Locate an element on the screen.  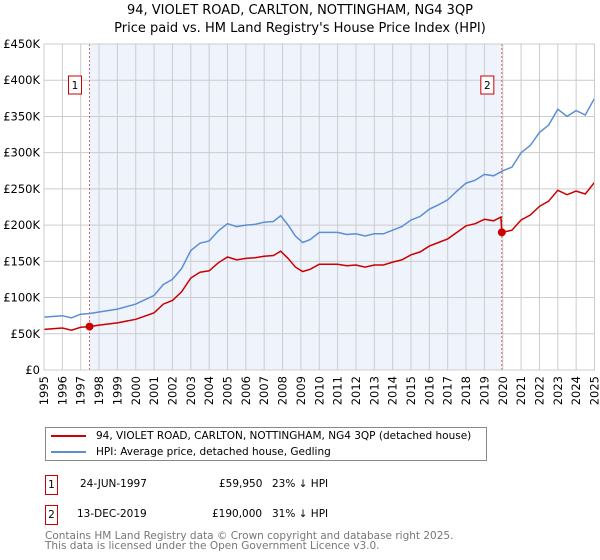
legend-swatch-blue is located at coordinates (68, 452).